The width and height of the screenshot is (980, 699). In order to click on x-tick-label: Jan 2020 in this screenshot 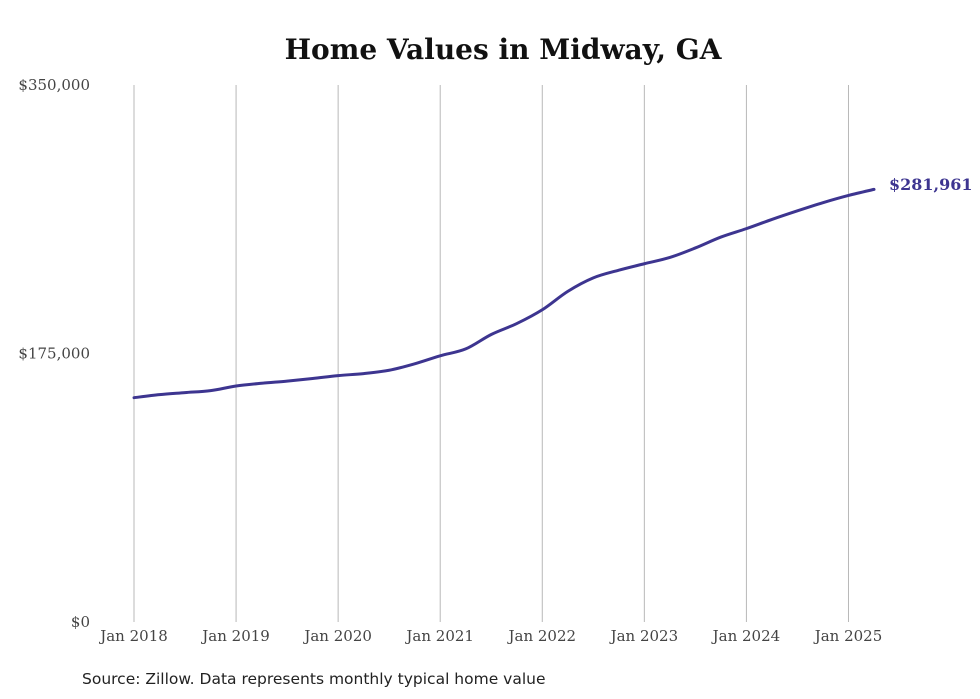, I will do `click(337, 636)`.